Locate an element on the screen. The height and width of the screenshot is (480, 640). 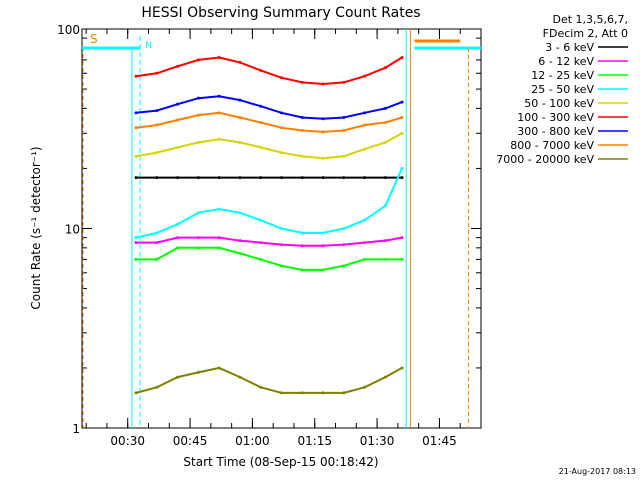
x-axis-label: Start Time (08-Sep-15 00:18:42) is located at coordinates (280, 462).